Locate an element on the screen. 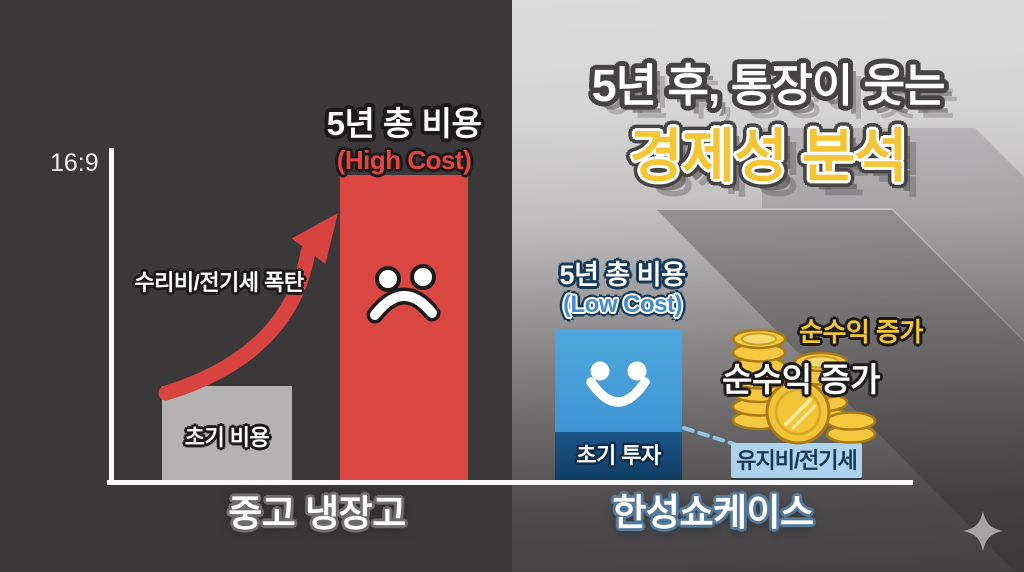 The image size is (1024, 572). high-cost-sublabel: (High Cost) is located at coordinates (404, 160).